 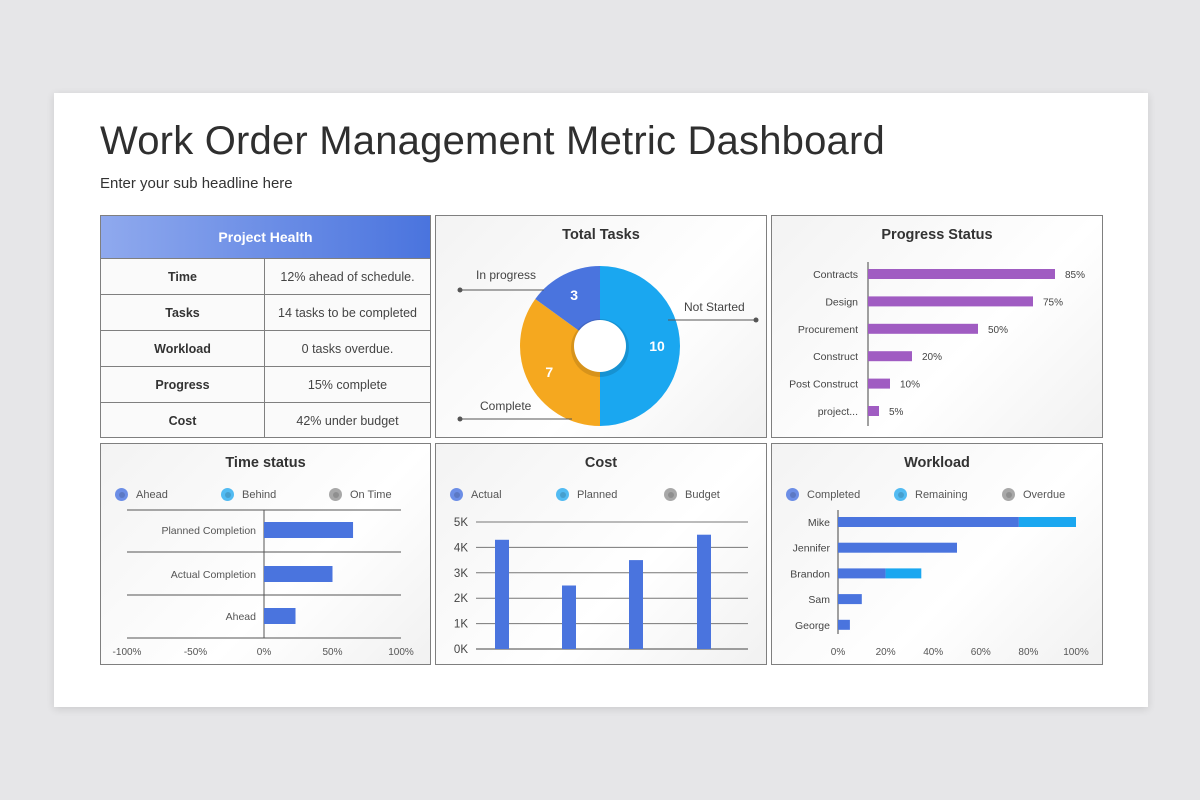 I want to click on tick-label: 60%, so click(x=981, y=652).